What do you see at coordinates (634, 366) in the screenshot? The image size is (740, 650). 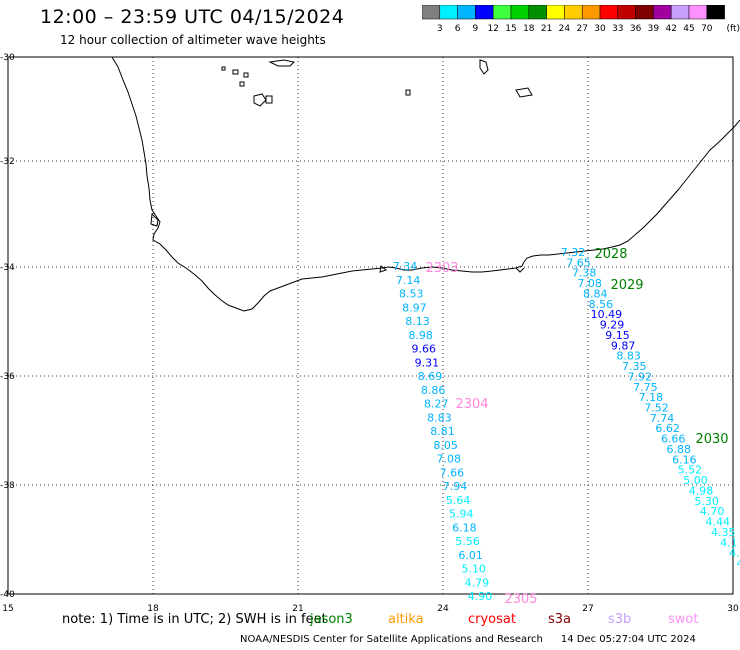 I see `wave-height-value: 7.35` at bounding box center [634, 366].